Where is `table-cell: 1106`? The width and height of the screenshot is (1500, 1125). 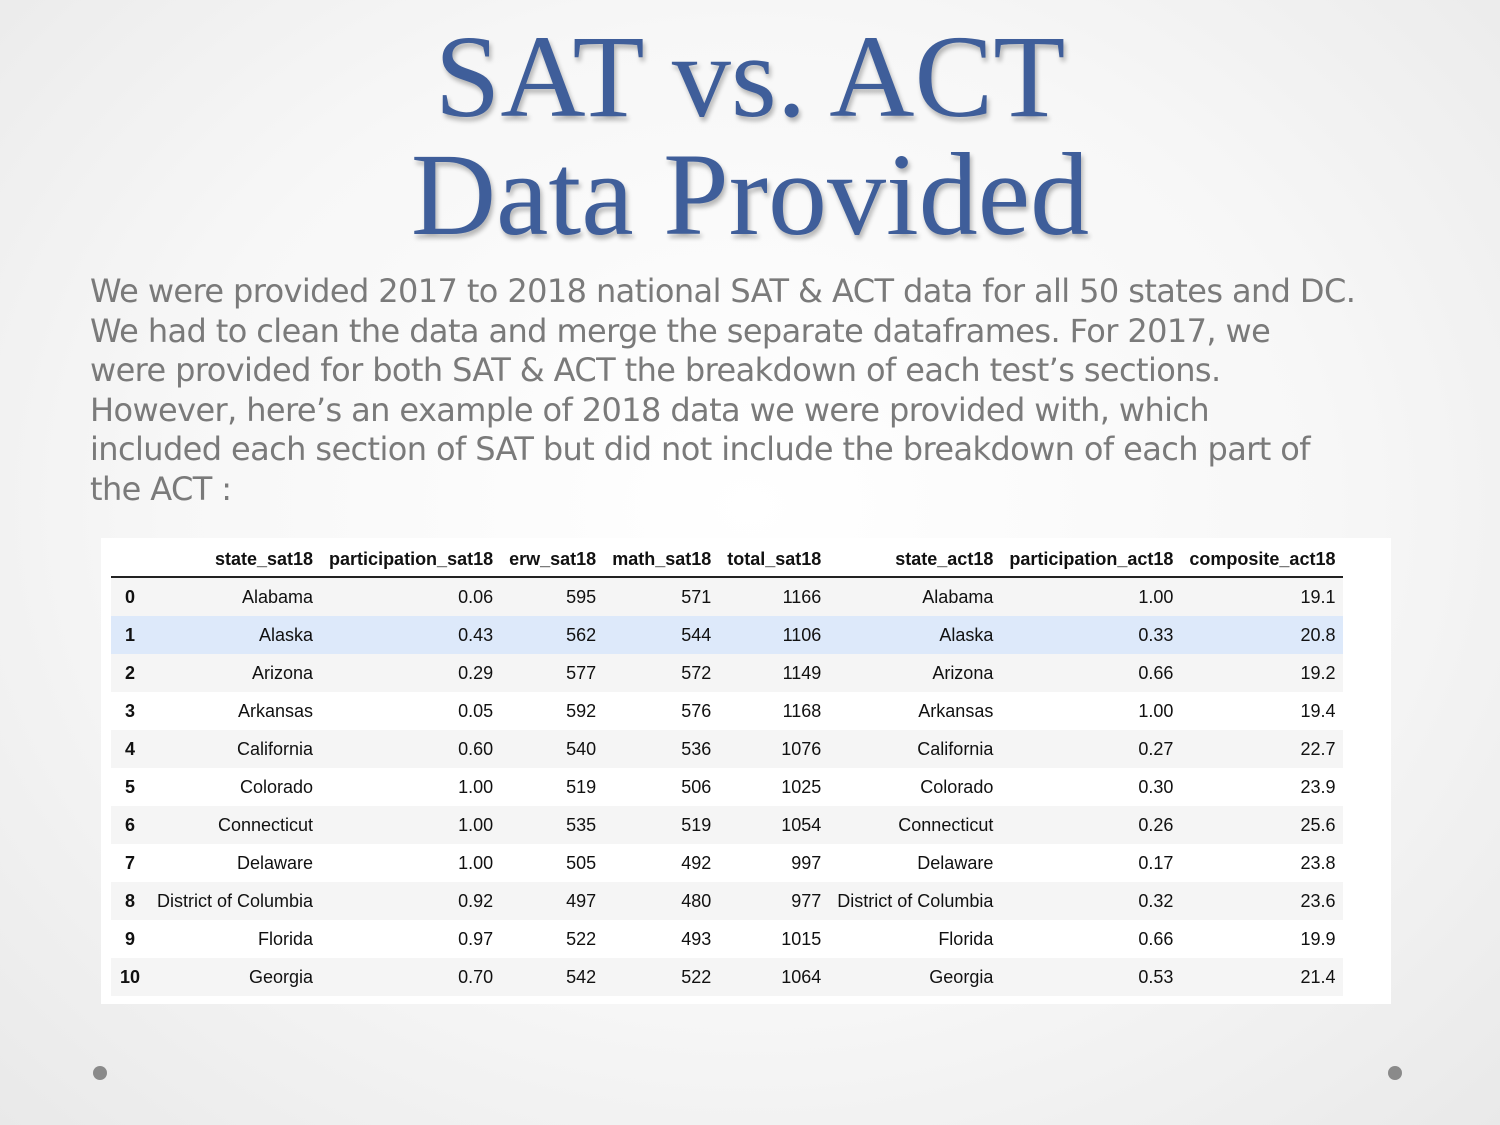 table-cell: 1106 is located at coordinates (774, 635).